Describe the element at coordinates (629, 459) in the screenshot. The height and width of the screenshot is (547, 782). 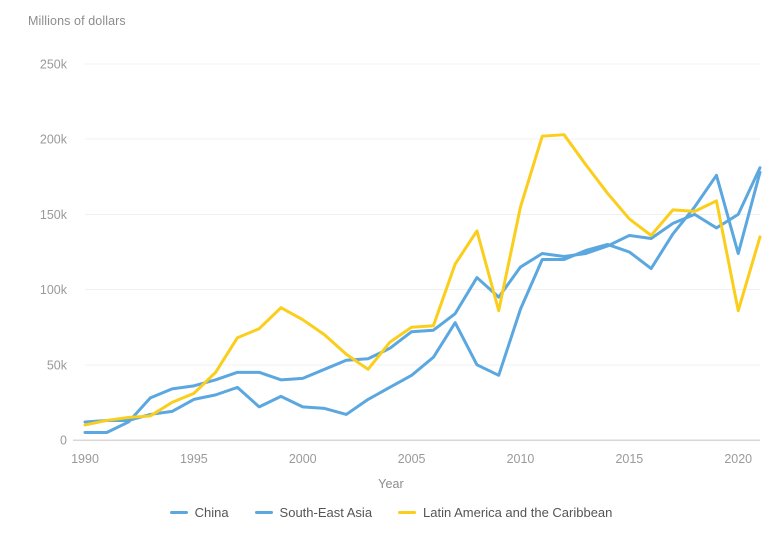
I see `x-tick-label: 2015` at that location.